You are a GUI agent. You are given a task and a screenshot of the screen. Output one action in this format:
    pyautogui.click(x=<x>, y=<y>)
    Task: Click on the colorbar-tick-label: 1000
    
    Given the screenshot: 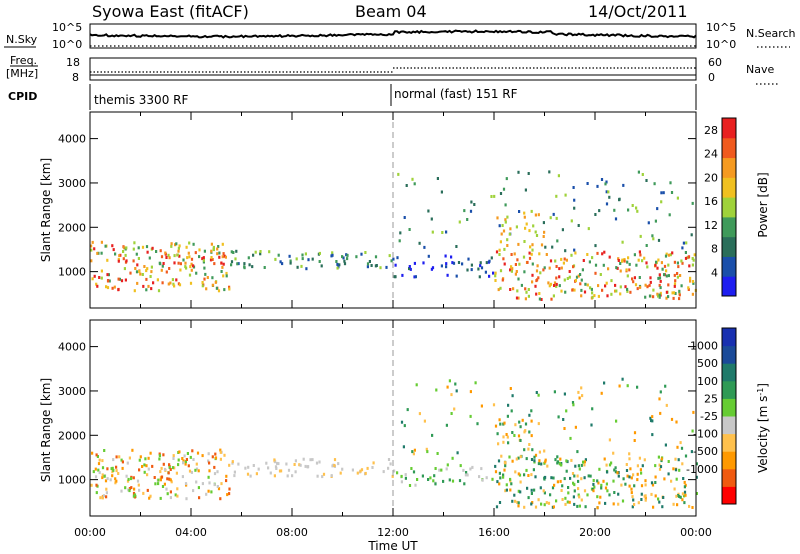 What is the action you would take?
    pyautogui.click(x=704, y=346)
    